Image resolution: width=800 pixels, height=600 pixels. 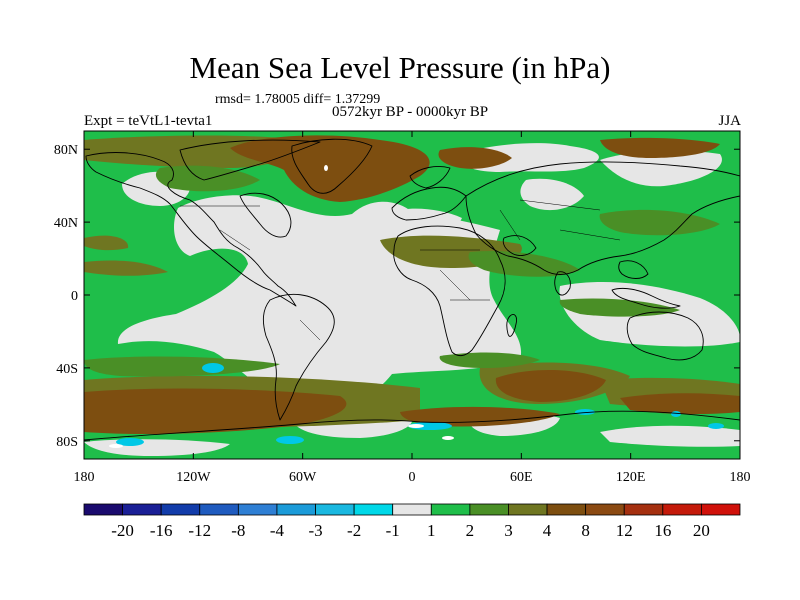 I want to click on colorbar-label: 3, so click(x=508, y=530).